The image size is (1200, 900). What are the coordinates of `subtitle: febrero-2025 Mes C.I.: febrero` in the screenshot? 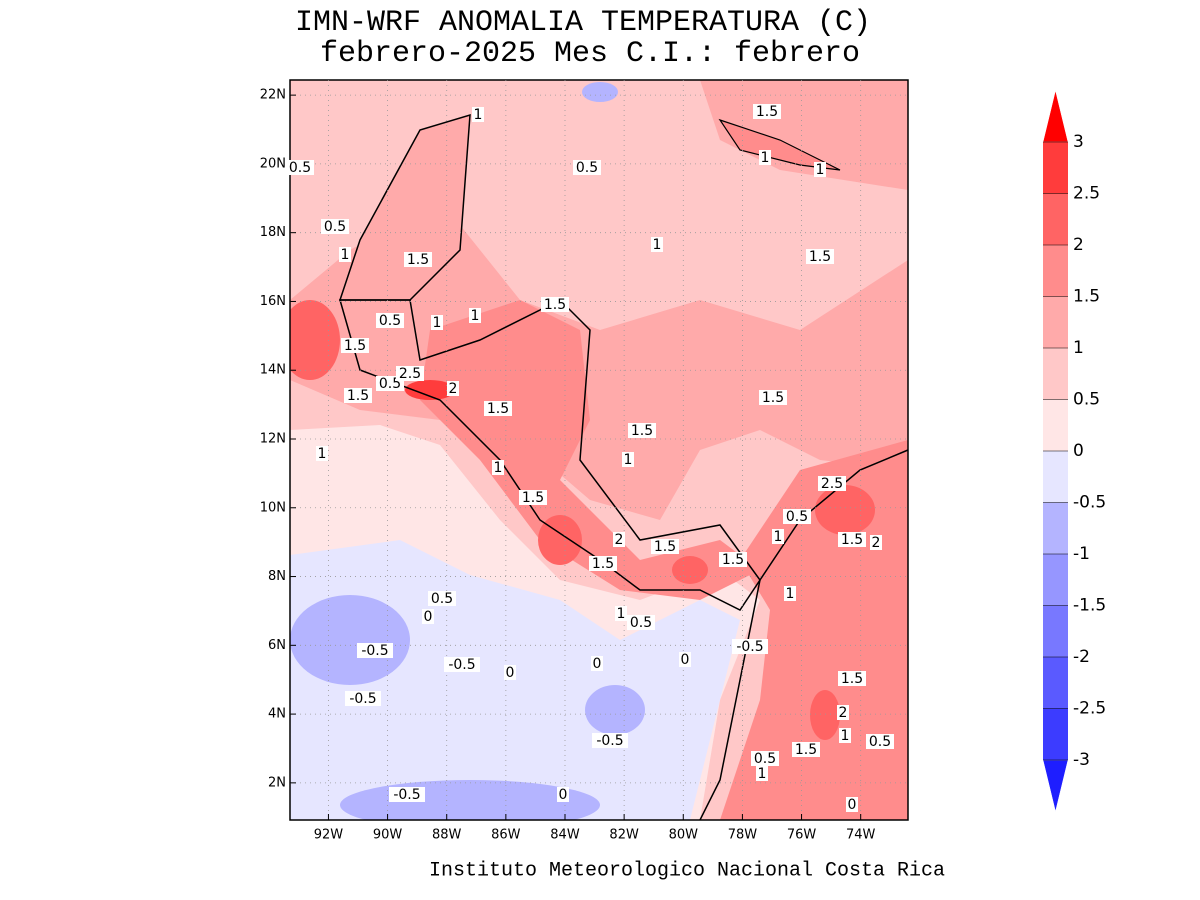 It's located at (590, 54).